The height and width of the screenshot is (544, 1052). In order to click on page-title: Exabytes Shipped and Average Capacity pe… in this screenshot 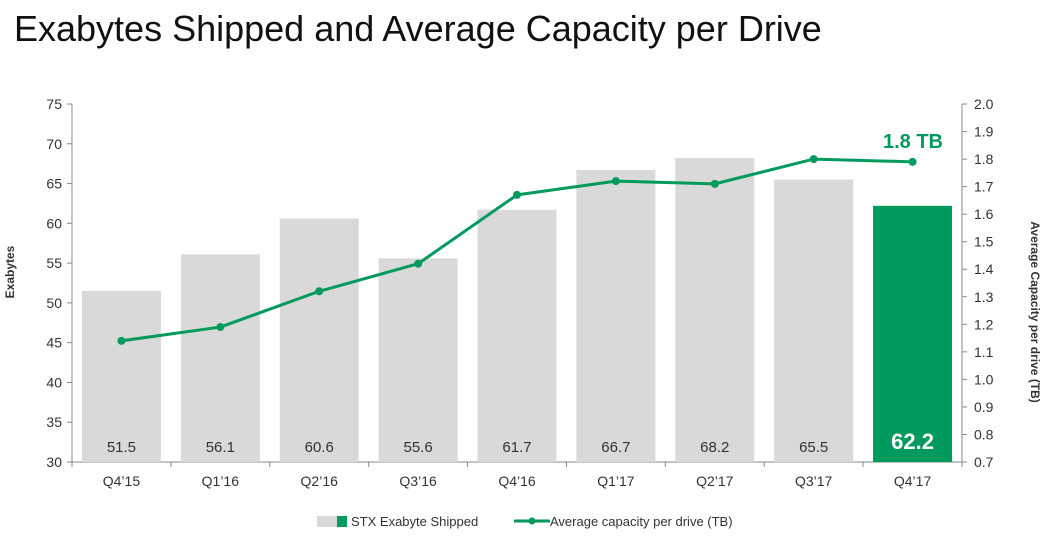, I will do `click(418, 28)`.